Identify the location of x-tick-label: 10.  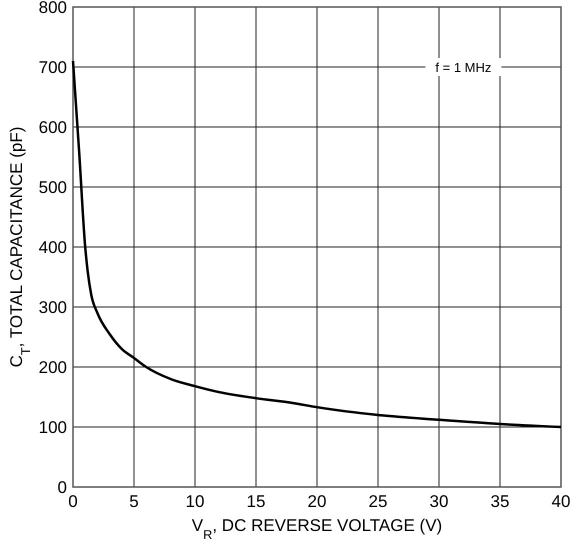
(195, 501).